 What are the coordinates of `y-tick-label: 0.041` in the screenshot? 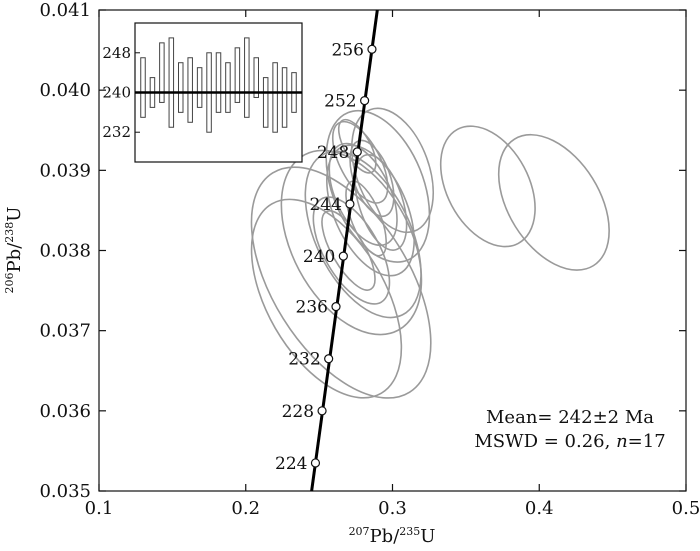 It's located at (65, 10).